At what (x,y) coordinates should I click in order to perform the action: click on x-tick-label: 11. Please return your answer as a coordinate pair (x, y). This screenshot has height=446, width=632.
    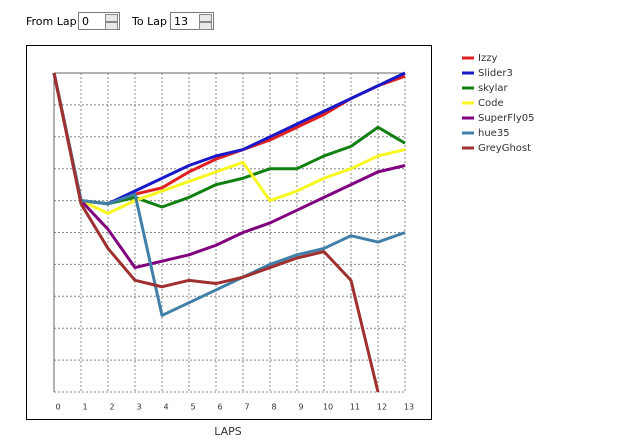
    Looking at the image, I should click on (355, 407).